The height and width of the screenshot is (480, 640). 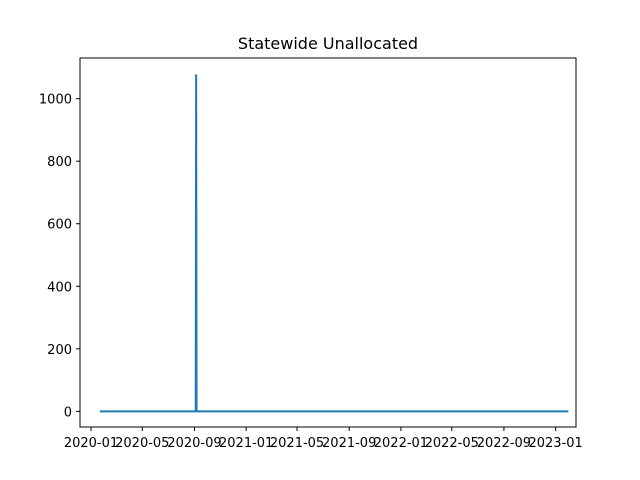 What do you see at coordinates (555, 443) in the screenshot?
I see `x-tick-label: 2023-01` at bounding box center [555, 443].